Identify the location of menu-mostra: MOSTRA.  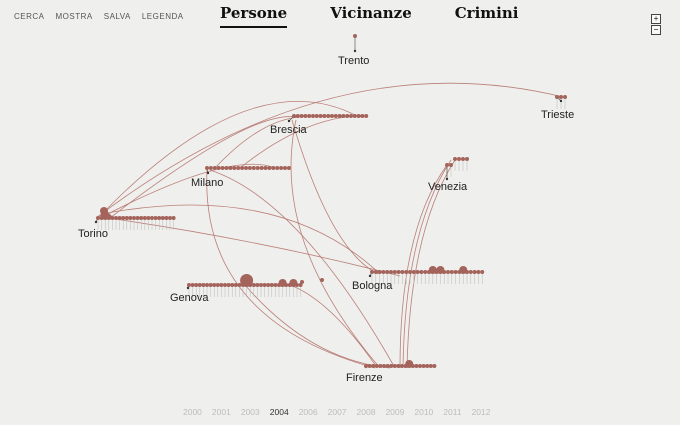
(74, 16).